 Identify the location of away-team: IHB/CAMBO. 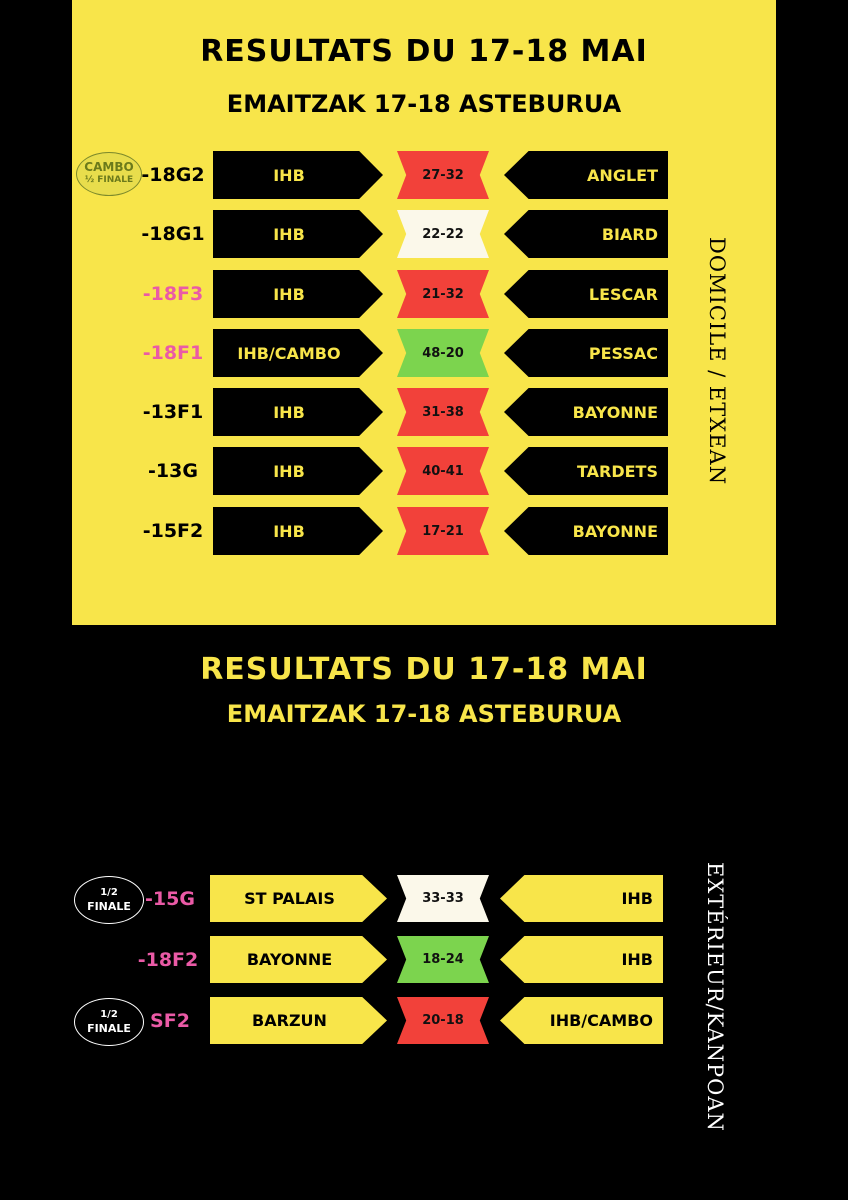
(581, 1020).